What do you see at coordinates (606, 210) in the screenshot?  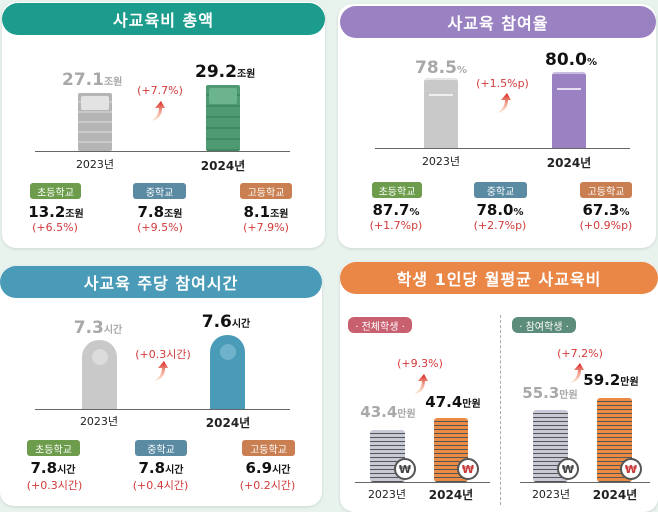 I see `high-value: 67.3%` at bounding box center [606, 210].